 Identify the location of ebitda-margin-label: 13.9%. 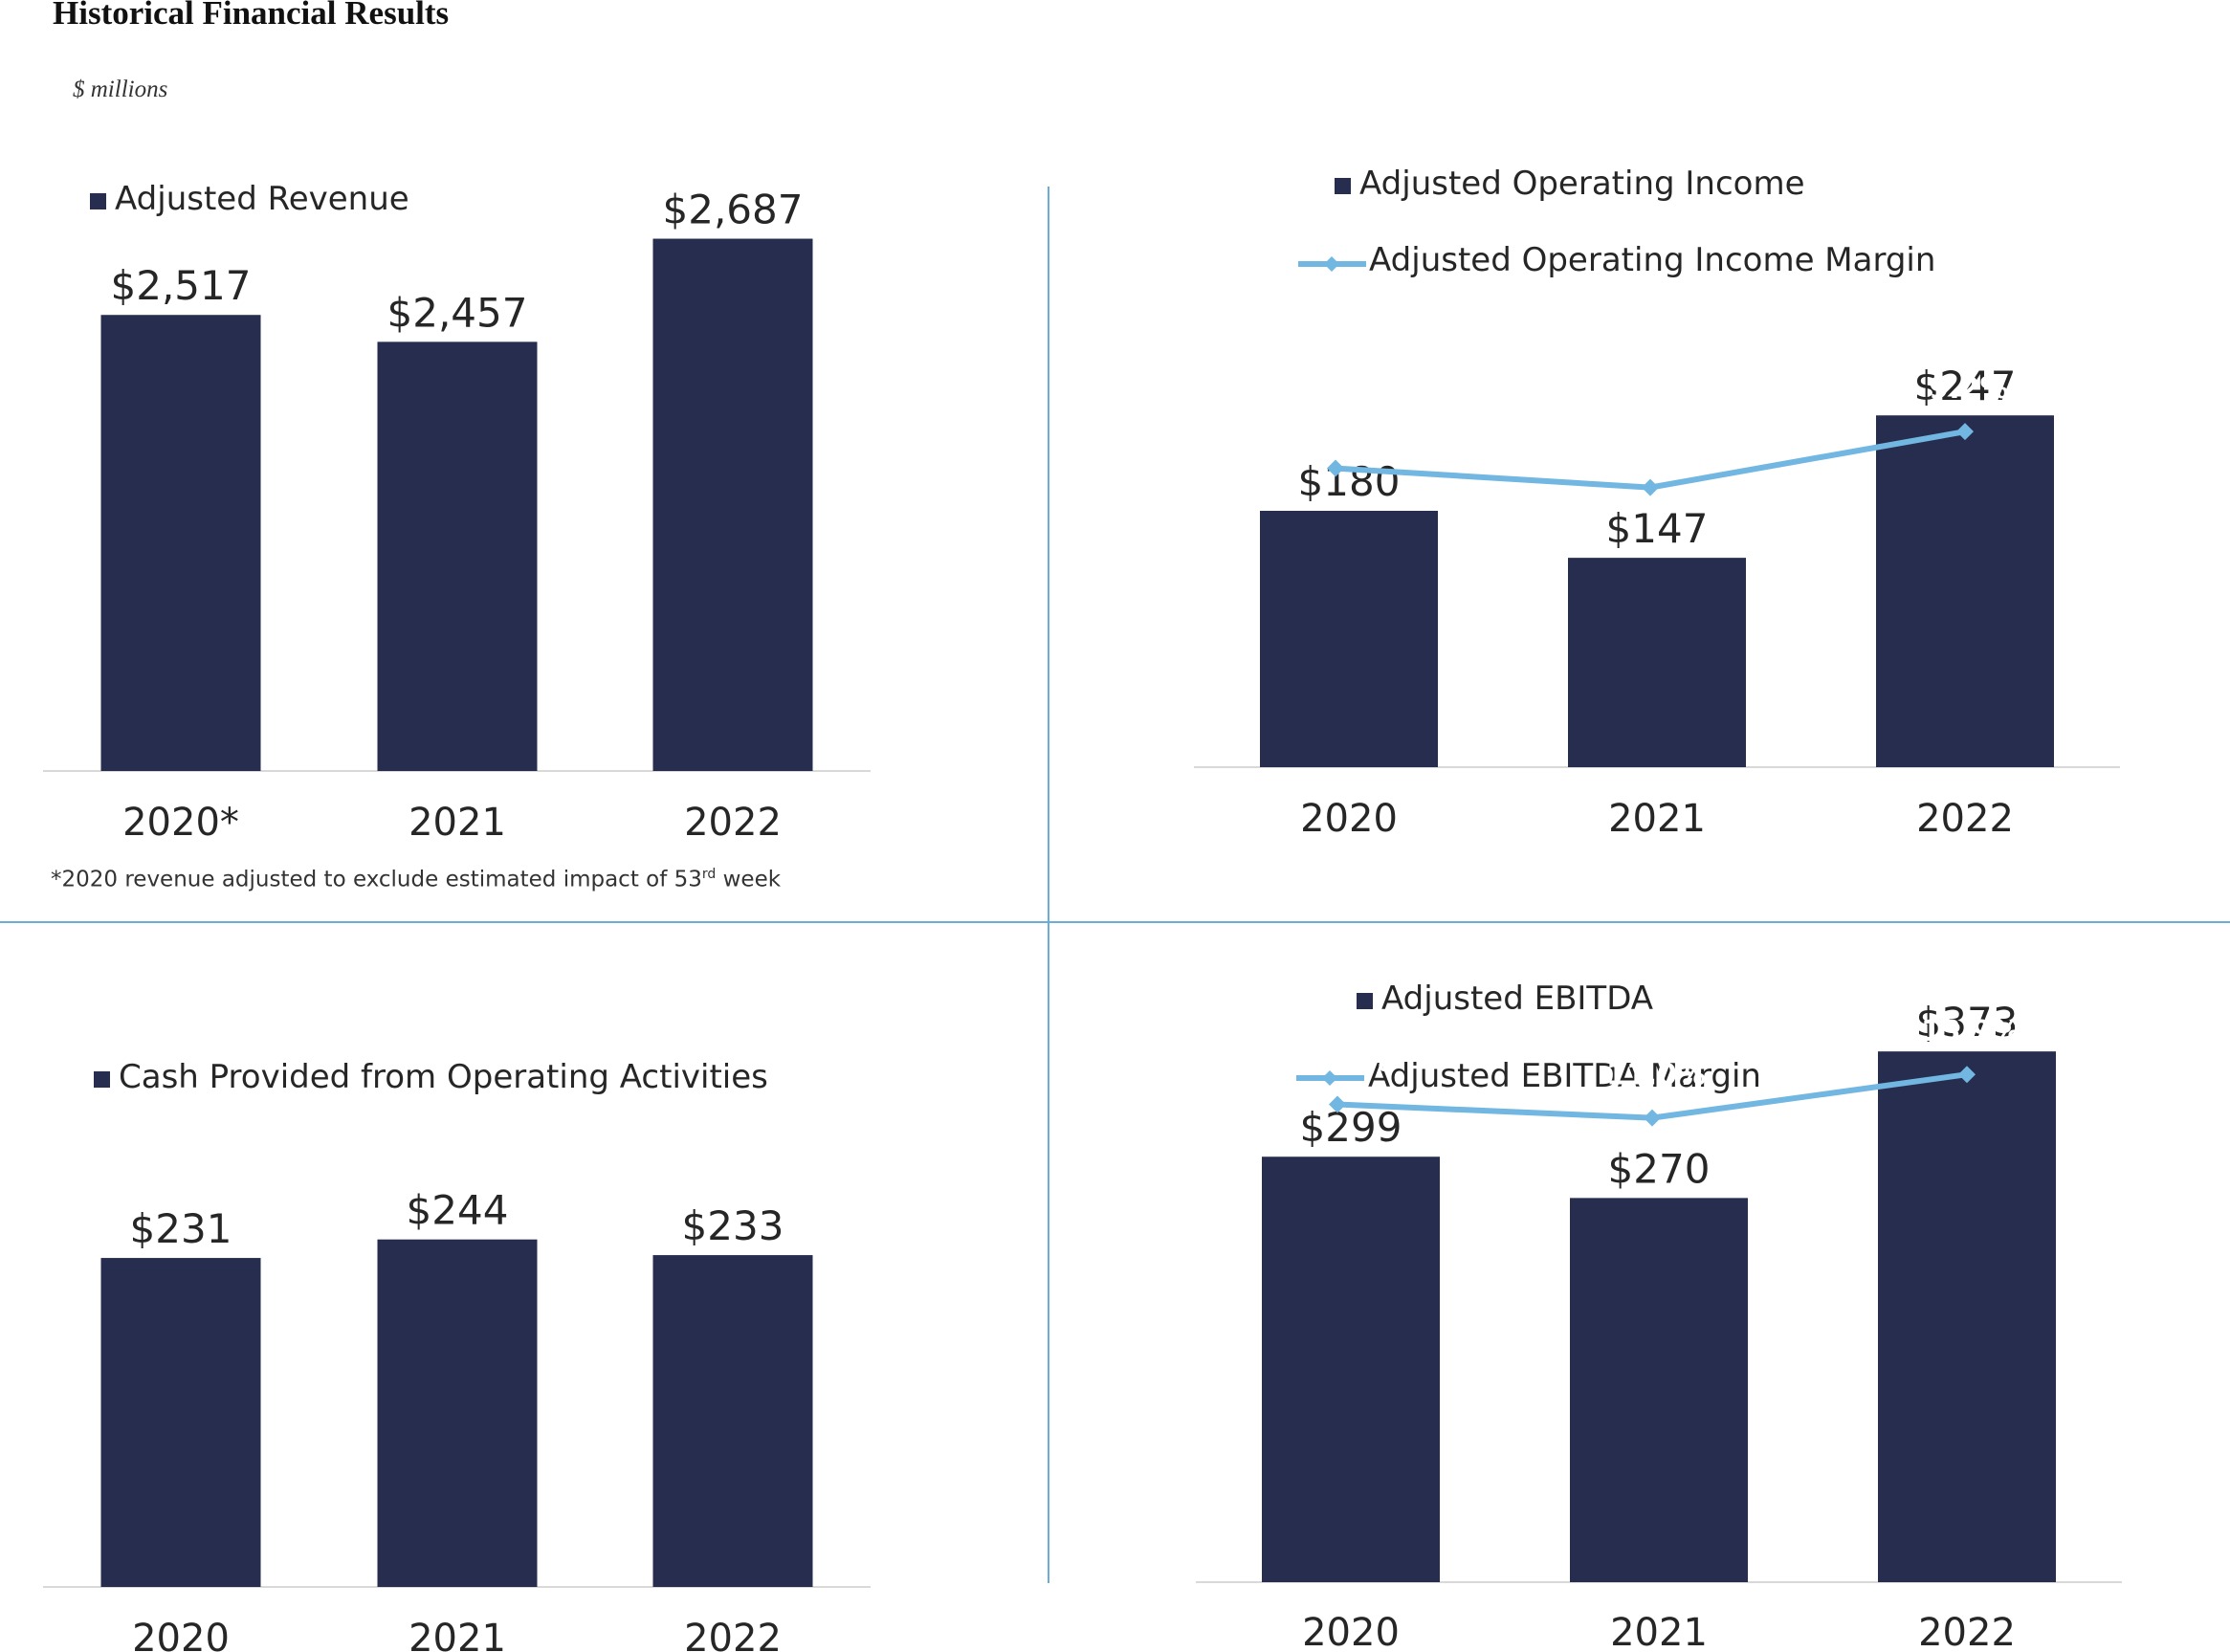
(1971, 1031).